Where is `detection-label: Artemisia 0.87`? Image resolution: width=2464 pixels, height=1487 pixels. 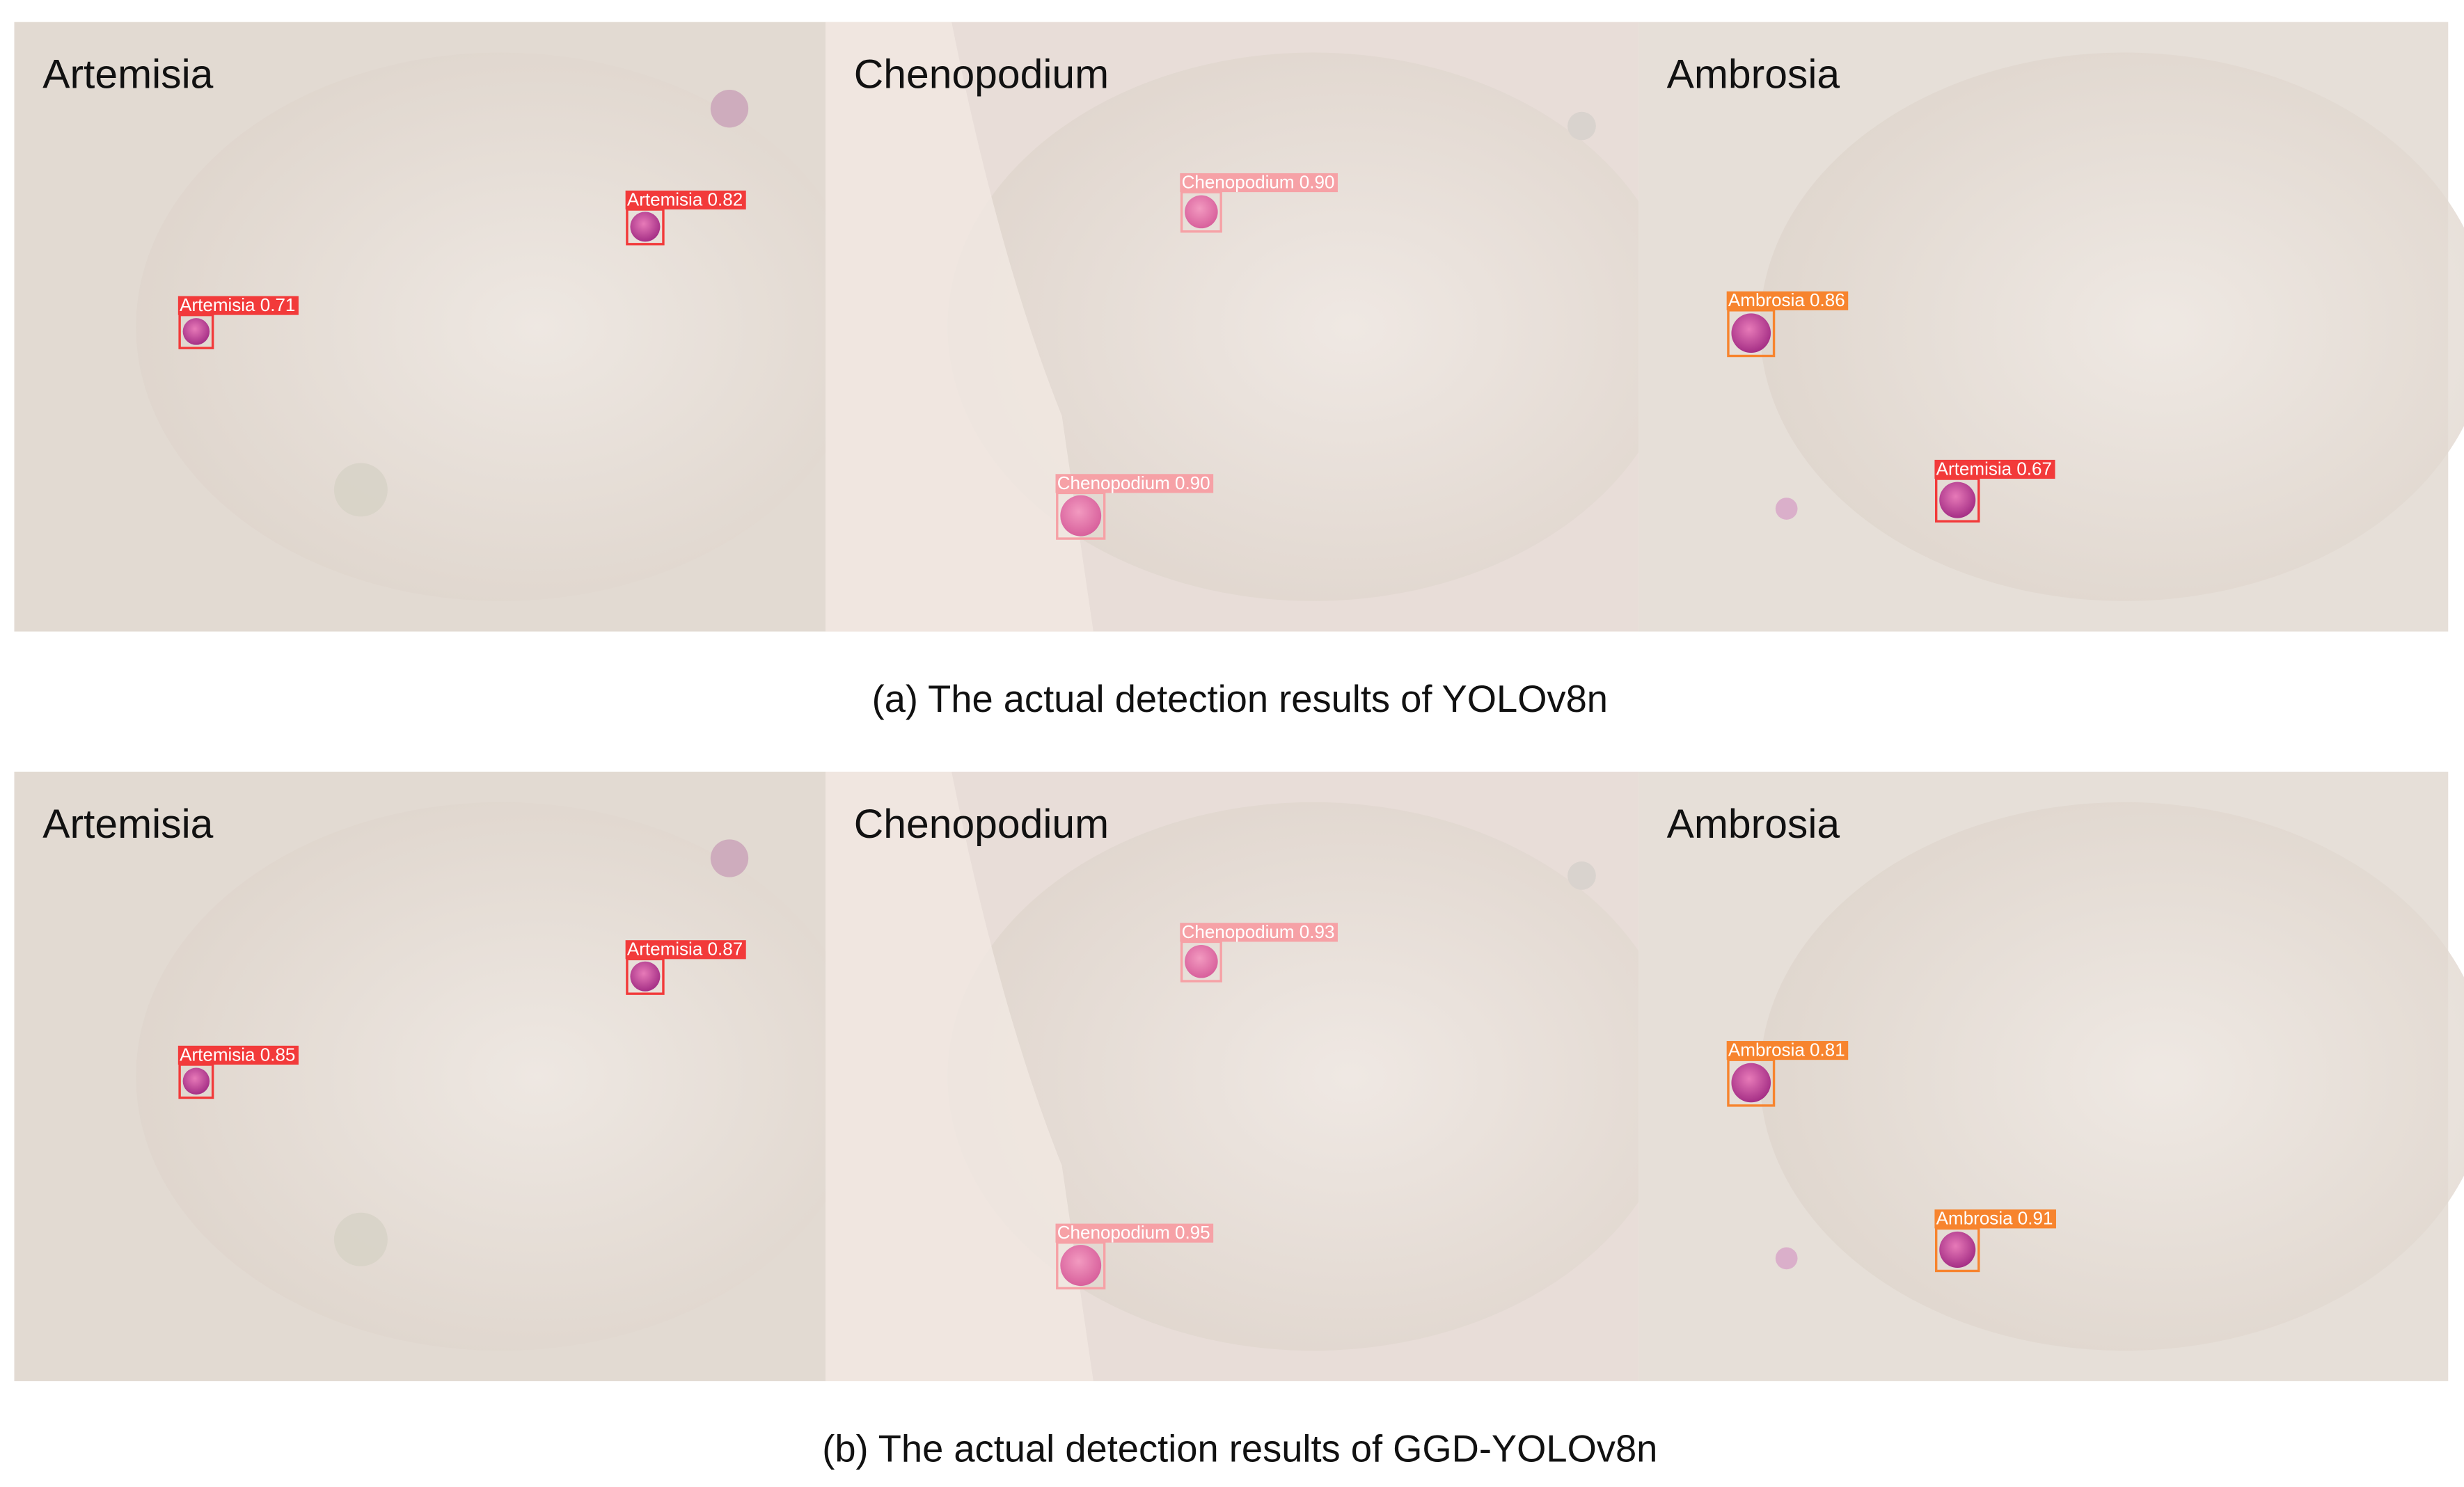 detection-label: Artemisia 0.87 is located at coordinates (685, 950).